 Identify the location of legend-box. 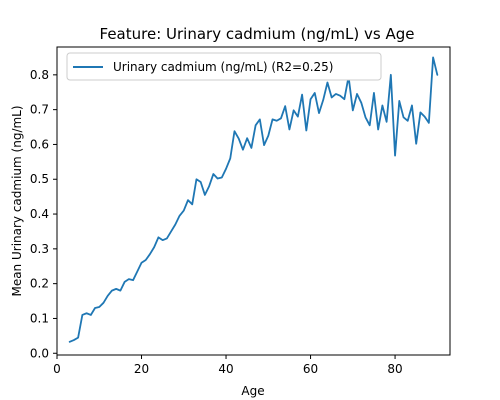
(224, 66).